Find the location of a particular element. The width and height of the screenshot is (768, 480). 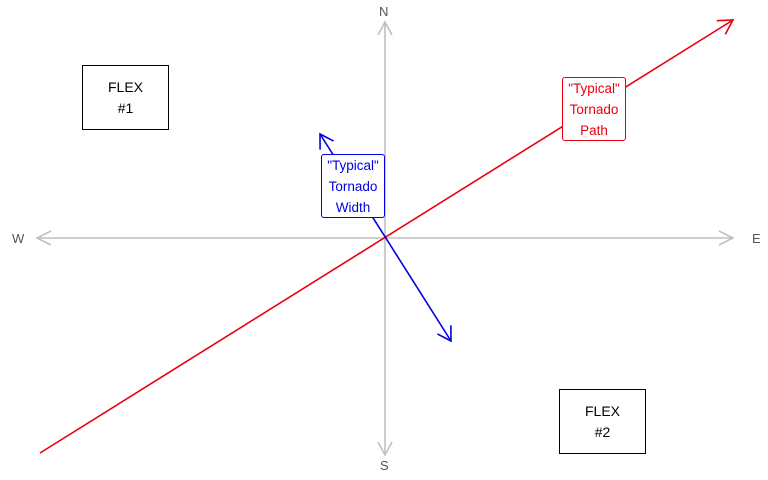

tornado-path-callout: "Typical" Tornado Path is located at coordinates (594, 109).